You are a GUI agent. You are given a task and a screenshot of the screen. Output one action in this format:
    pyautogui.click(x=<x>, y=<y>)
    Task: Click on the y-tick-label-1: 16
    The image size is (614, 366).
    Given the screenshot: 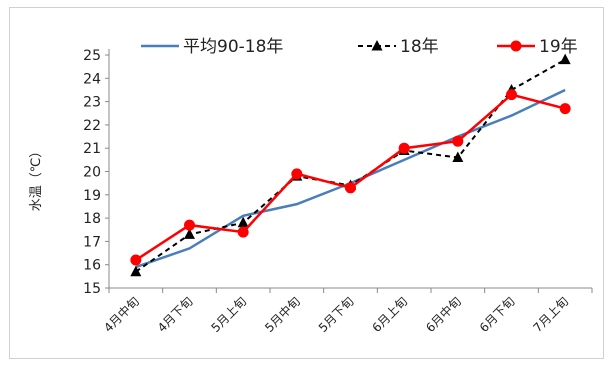 What is the action you would take?
    pyautogui.click(x=92, y=266)
    